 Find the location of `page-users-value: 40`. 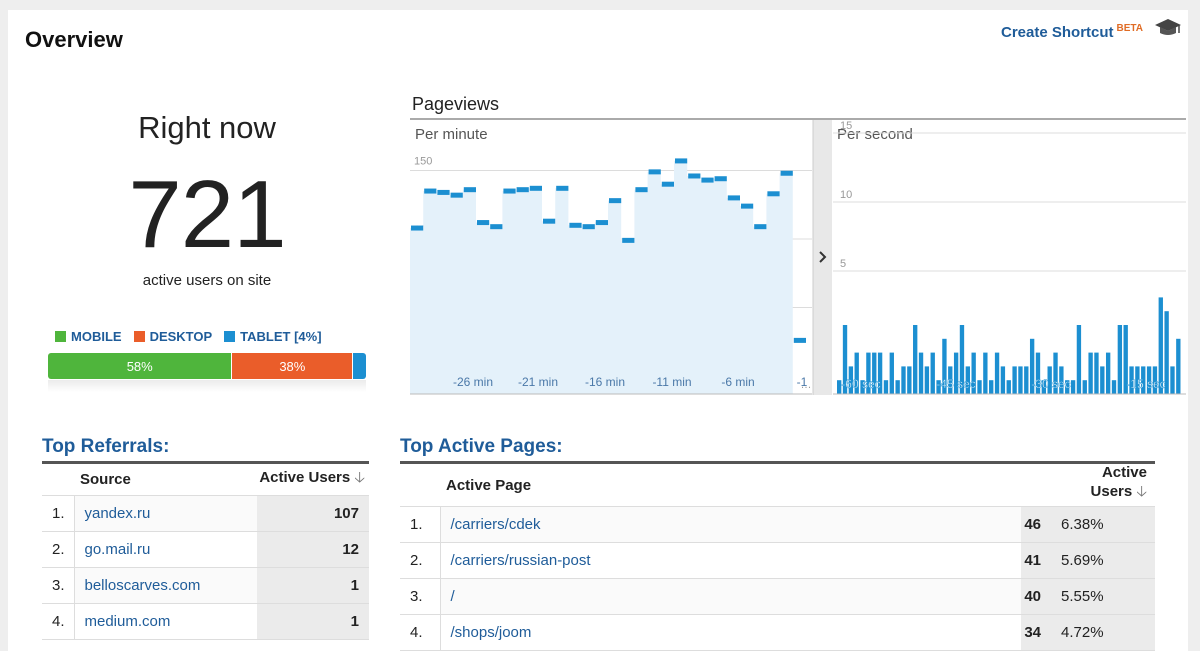

page-users-value: 40 is located at coordinates (1036, 596).